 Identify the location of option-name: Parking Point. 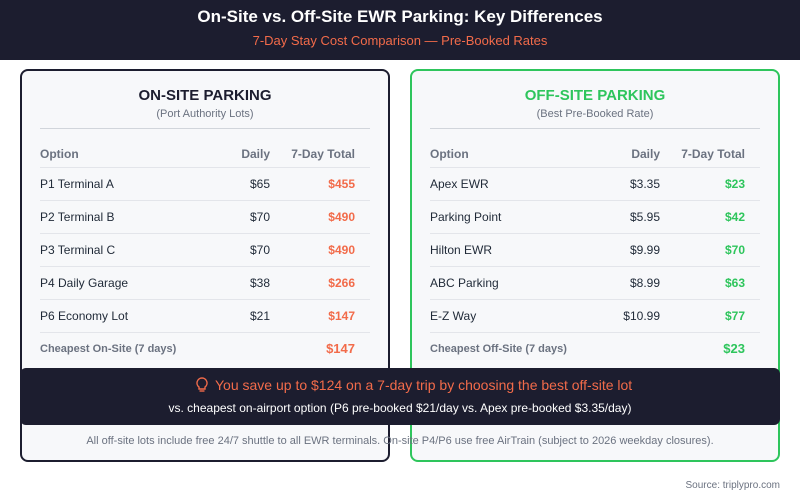
(466, 217).